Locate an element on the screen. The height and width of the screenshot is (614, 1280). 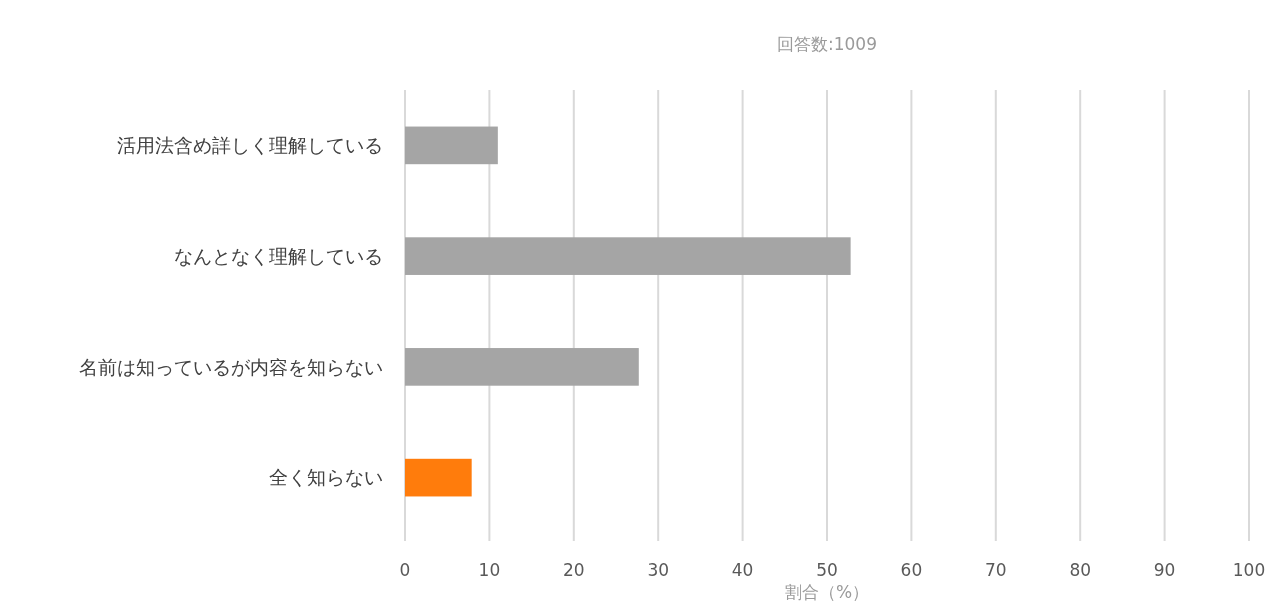
x-tick-label: 30 is located at coordinates (658, 570).